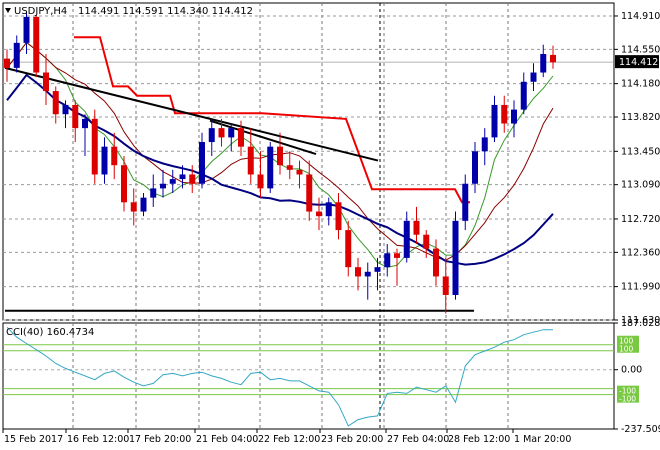 The height and width of the screenshot is (450, 660). I want to click on x-tick-label: 1 Mar 20:00, so click(542, 439).